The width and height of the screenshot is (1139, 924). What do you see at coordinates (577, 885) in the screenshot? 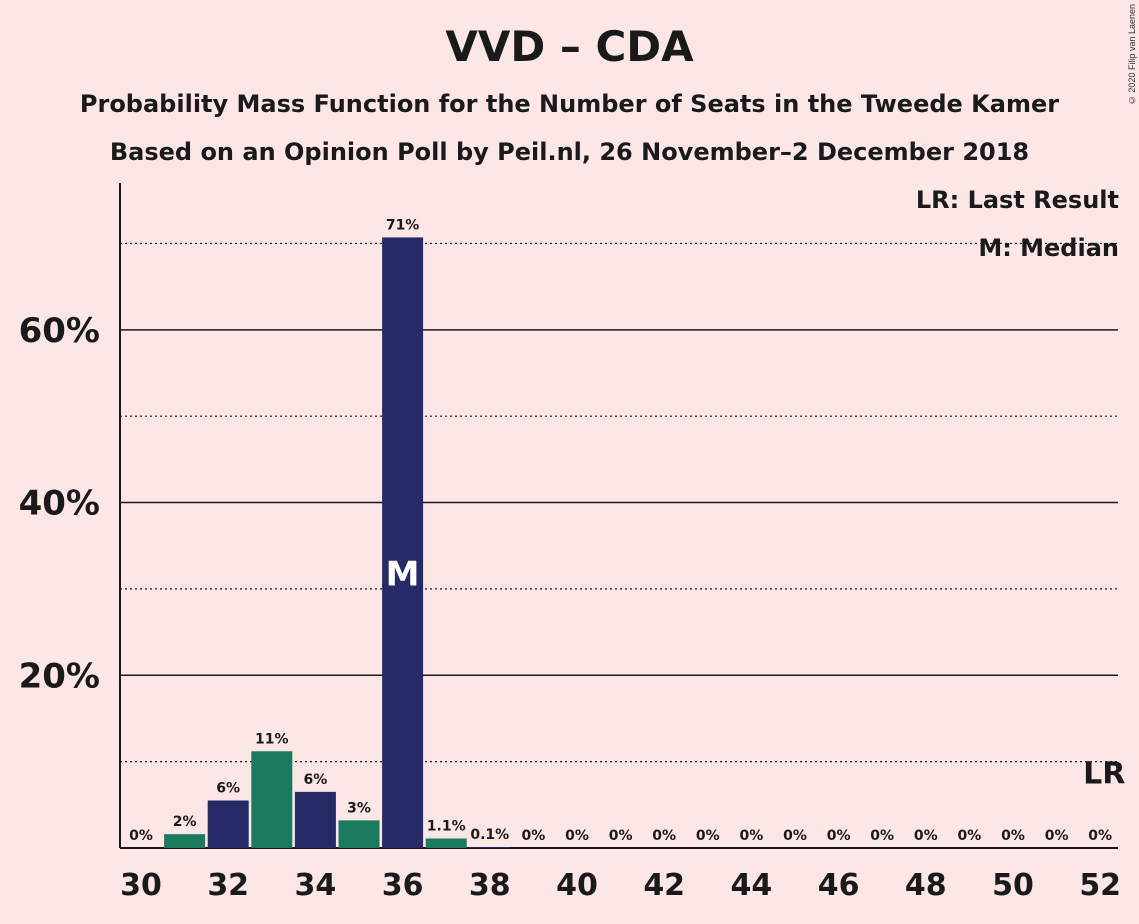
I see `x-tick-label: 40` at bounding box center [577, 885].